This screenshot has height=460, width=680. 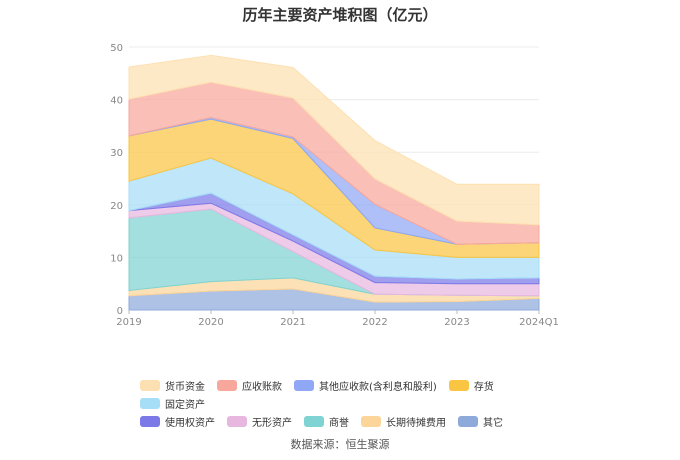 What do you see at coordinates (326, 421) in the screenshot?
I see `legend-item: 商誉` at bounding box center [326, 421].